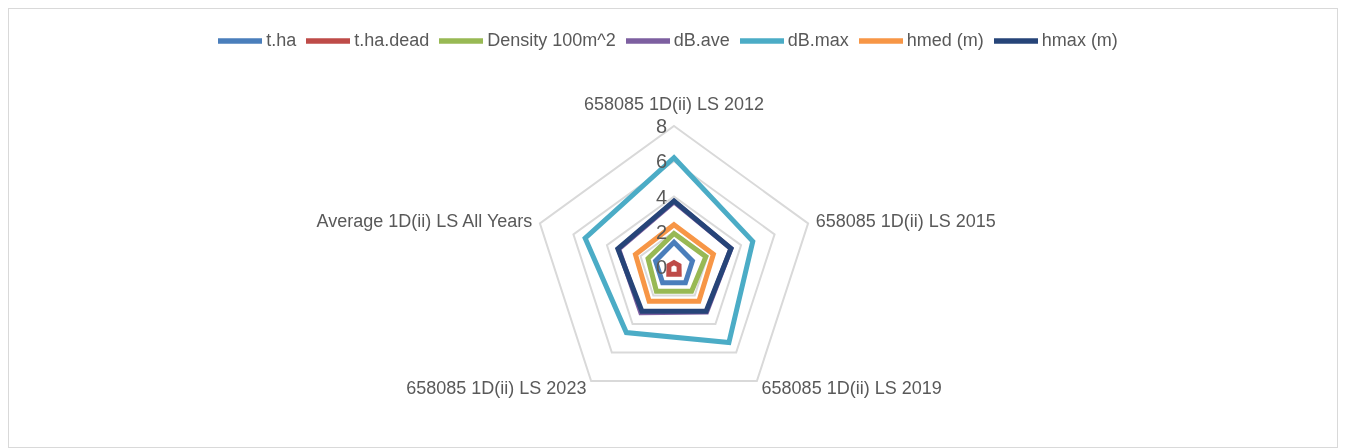 This screenshot has width=1346, height=448. Describe the element at coordinates (905, 220) in the screenshot. I see `spoke-label: 658085 1D(ii) LS 2015` at that location.